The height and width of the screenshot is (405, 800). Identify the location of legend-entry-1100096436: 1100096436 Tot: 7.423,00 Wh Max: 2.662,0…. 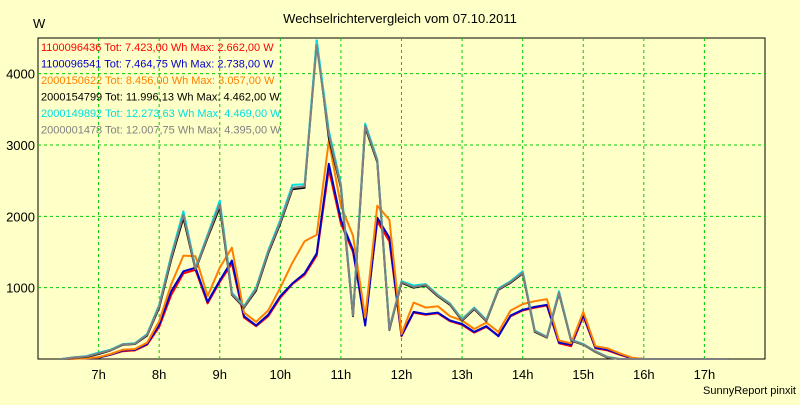
(157, 48).